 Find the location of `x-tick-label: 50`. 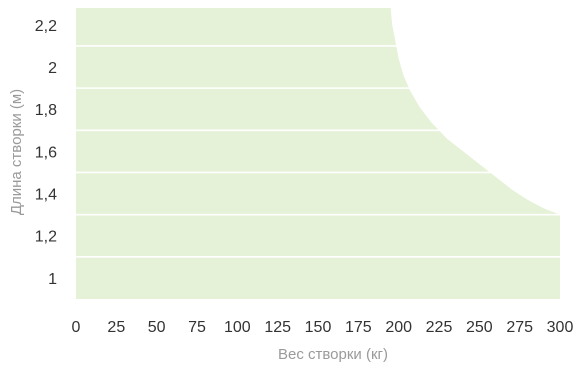

x-tick-label: 50 is located at coordinates (157, 327).